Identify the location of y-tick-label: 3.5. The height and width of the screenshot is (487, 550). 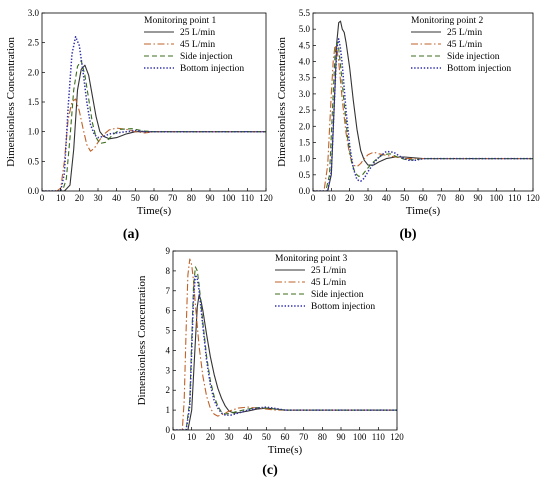
(305, 78).